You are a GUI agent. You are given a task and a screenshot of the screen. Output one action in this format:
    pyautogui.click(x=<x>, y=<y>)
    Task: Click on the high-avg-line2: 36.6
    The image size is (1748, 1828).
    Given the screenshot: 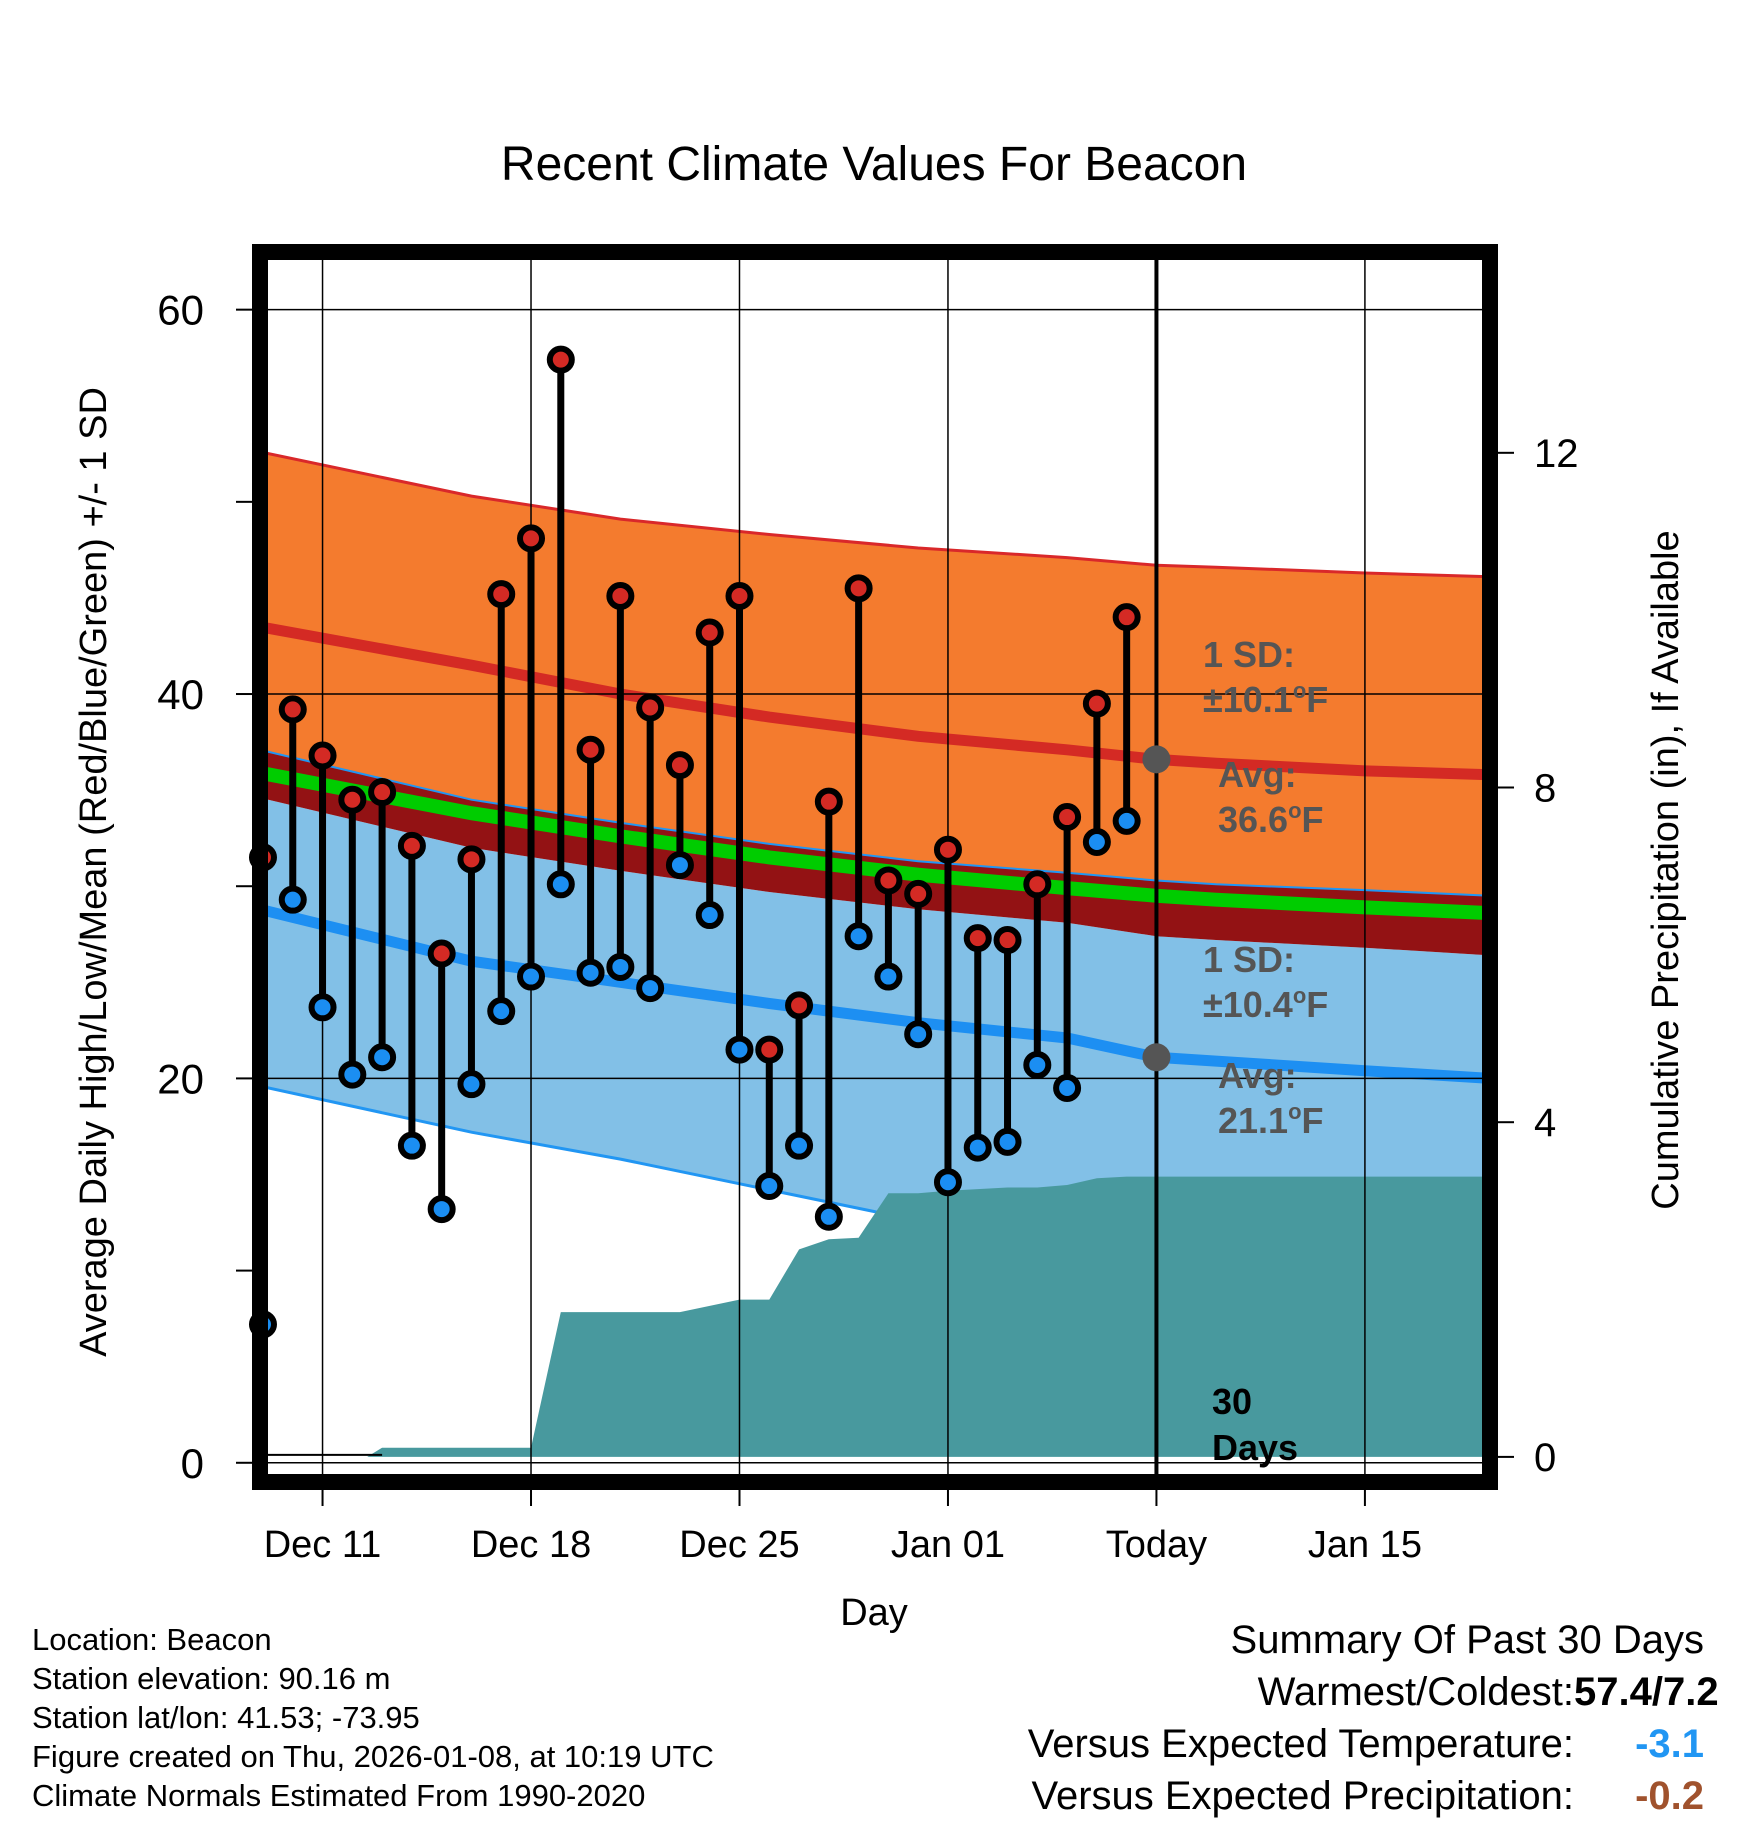 What is the action you would take?
    pyautogui.click(x=1253, y=819)
    